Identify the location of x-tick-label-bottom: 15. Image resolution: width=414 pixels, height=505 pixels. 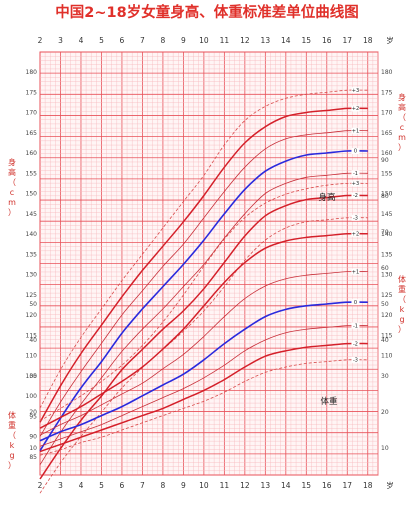
(307, 485).